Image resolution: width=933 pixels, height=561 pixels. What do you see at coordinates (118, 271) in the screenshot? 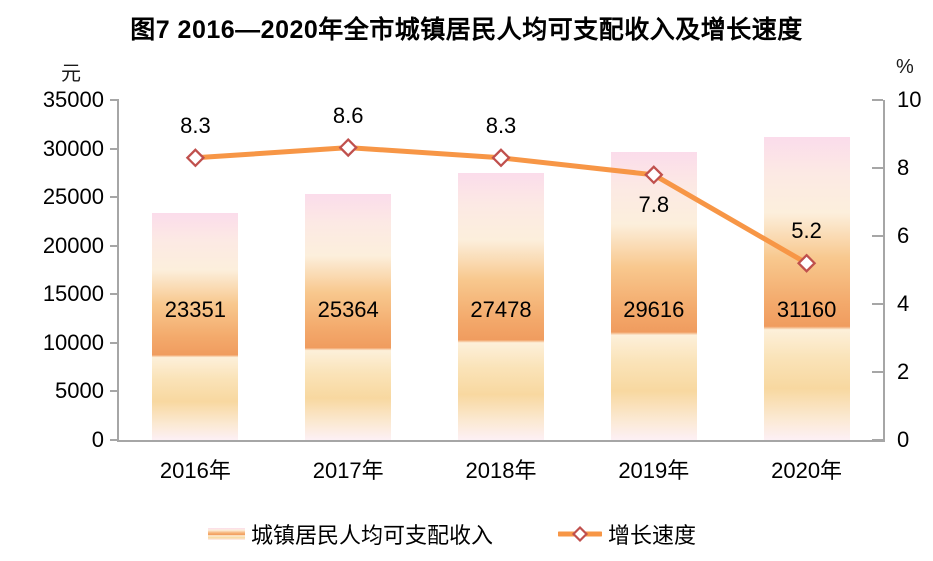
I see `left-axis-line` at bounding box center [118, 271].